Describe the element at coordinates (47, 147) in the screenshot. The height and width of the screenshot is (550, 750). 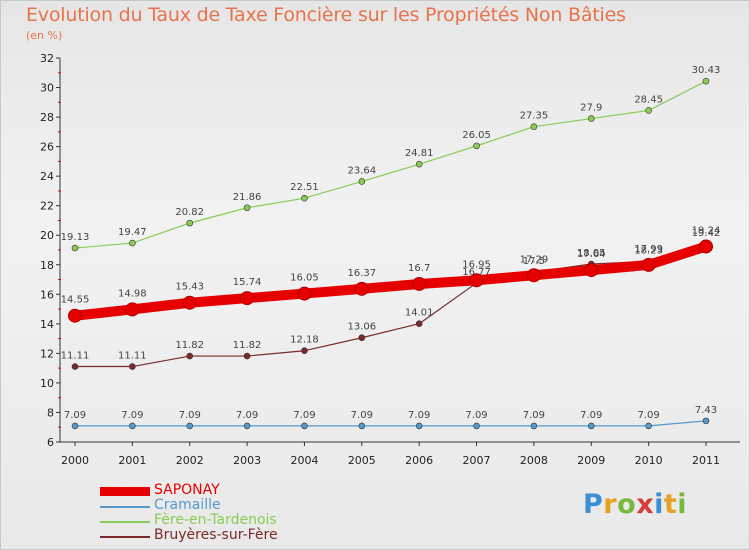
I see `y-tick-label: 26` at that location.